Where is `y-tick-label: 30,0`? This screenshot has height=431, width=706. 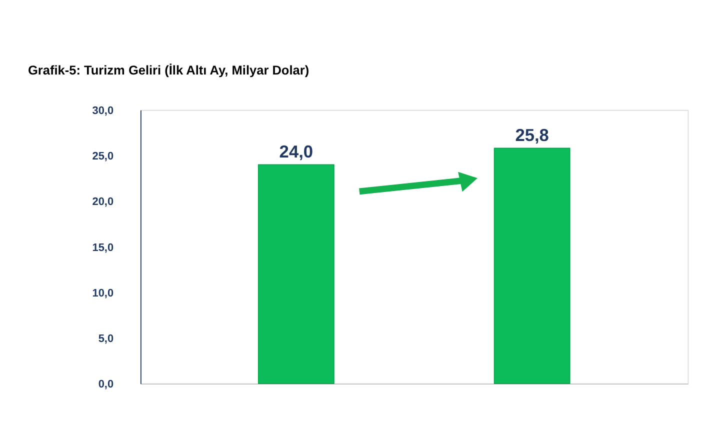 y-tick-label: 30,0 is located at coordinates (103, 111).